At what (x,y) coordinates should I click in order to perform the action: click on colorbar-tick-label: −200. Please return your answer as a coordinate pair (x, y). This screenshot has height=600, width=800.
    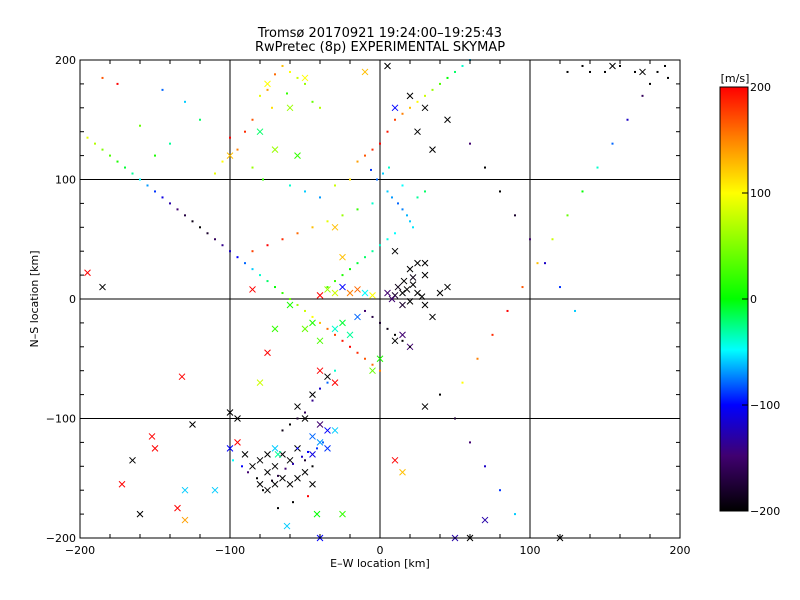
    Looking at the image, I should click on (765, 511).